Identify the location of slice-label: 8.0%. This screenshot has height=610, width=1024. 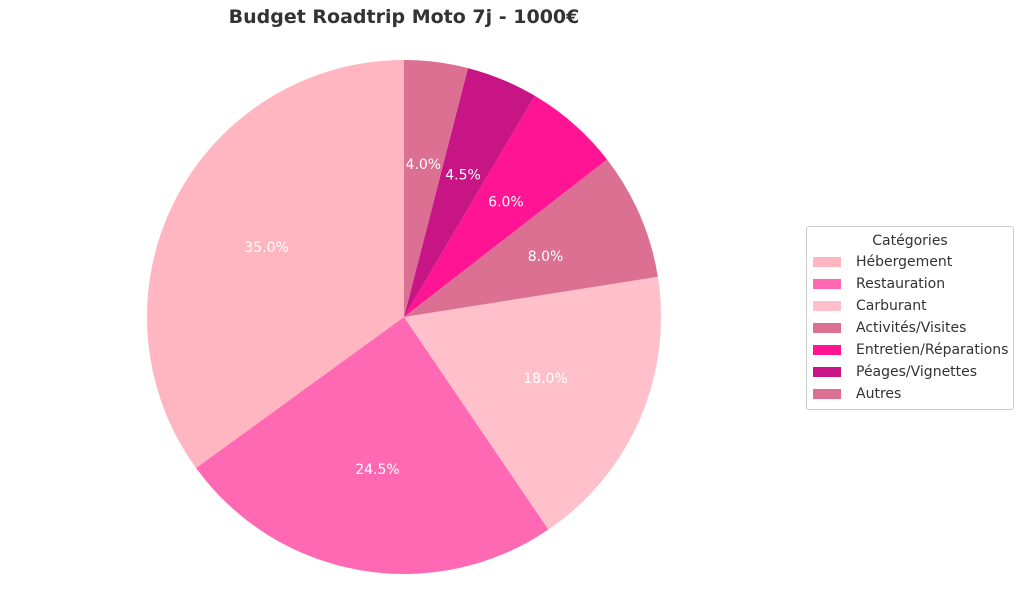
(546, 257).